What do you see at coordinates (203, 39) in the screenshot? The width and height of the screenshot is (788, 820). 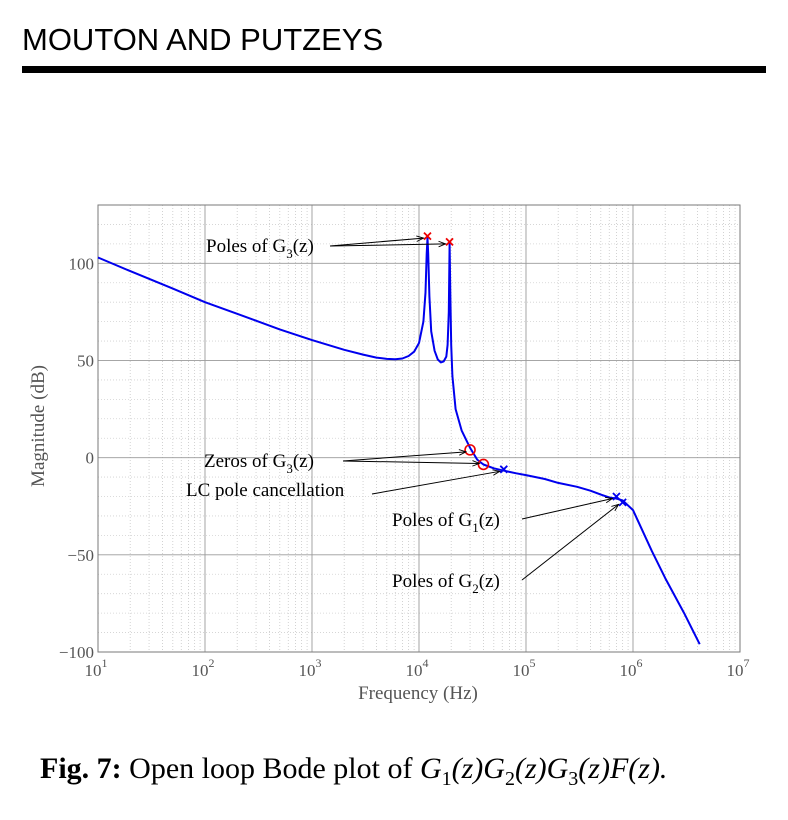 I see `header-title: MOUTON AND PUTZEYS` at bounding box center [203, 39].